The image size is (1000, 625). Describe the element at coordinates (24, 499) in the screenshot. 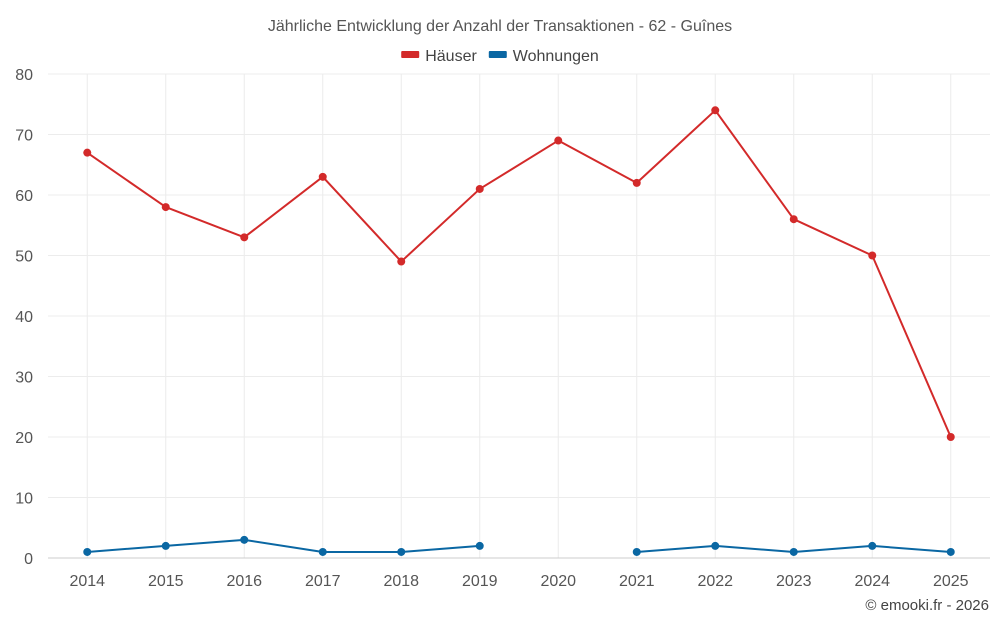

I see `y-tick-label: 10` at that location.